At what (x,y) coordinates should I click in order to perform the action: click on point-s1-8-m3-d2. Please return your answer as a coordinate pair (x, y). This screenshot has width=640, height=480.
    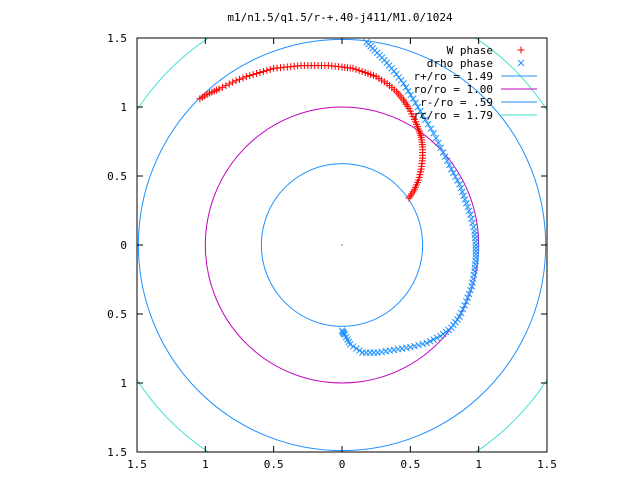
    Looking at the image, I should click on (449, 165).